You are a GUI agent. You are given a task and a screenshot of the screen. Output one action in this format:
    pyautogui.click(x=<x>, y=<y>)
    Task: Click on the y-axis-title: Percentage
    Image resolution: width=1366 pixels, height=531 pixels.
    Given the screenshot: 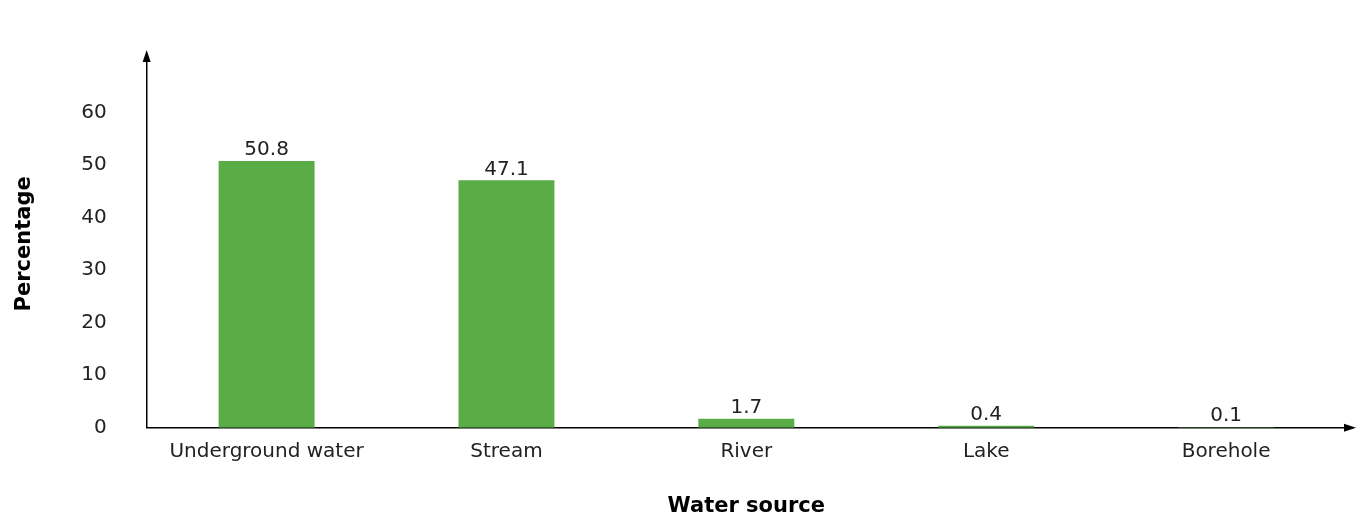 What is the action you would take?
    pyautogui.click(x=23, y=244)
    